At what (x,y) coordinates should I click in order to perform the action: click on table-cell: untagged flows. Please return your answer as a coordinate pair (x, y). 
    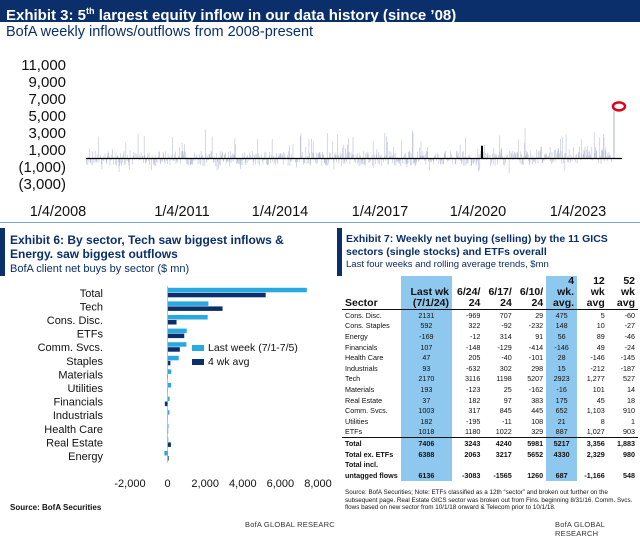
    Looking at the image, I should click on (371, 475).